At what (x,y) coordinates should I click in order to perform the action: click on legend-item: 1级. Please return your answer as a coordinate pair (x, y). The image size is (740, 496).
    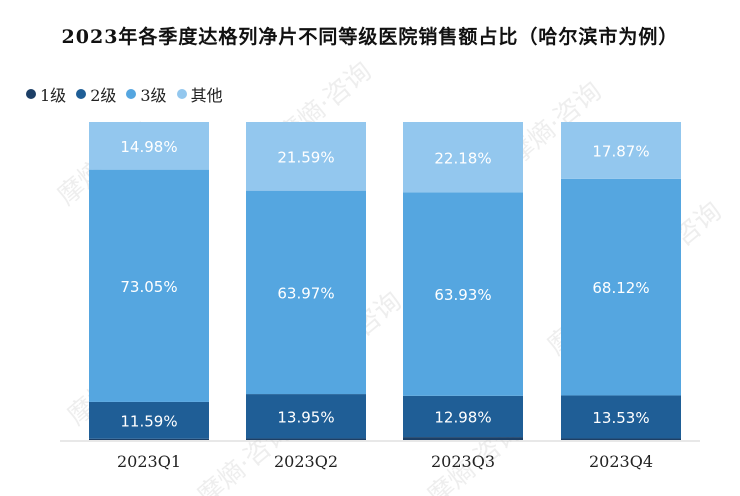
    Looking at the image, I should click on (46, 94).